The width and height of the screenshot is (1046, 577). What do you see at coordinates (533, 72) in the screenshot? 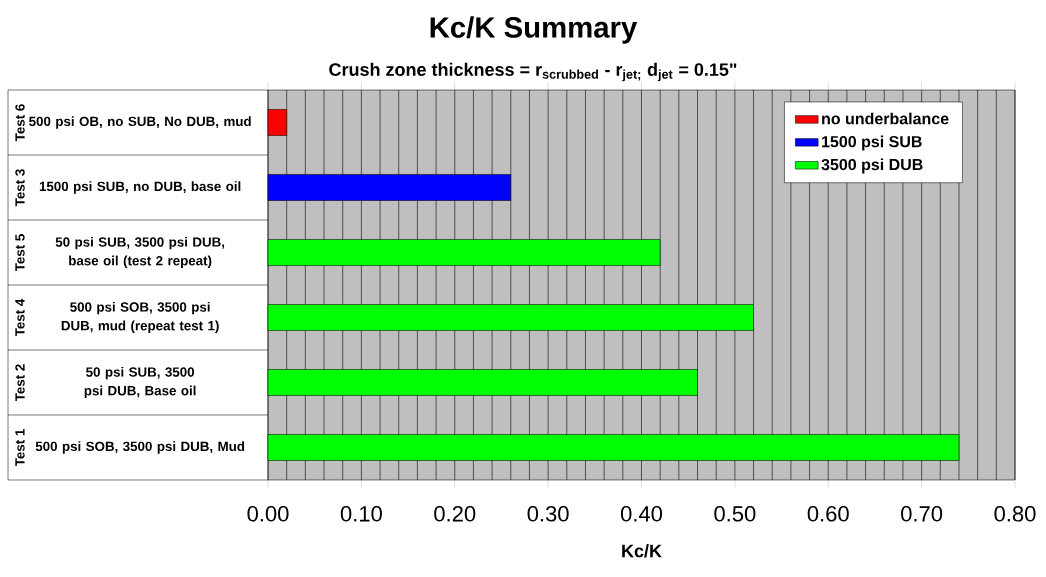
I see `chart-subtitle: Crush zone thickness = r$_{scrubbed}$ - r$_{jet;}$ d$_{jet}$ = 0.15"` at bounding box center [533, 72].